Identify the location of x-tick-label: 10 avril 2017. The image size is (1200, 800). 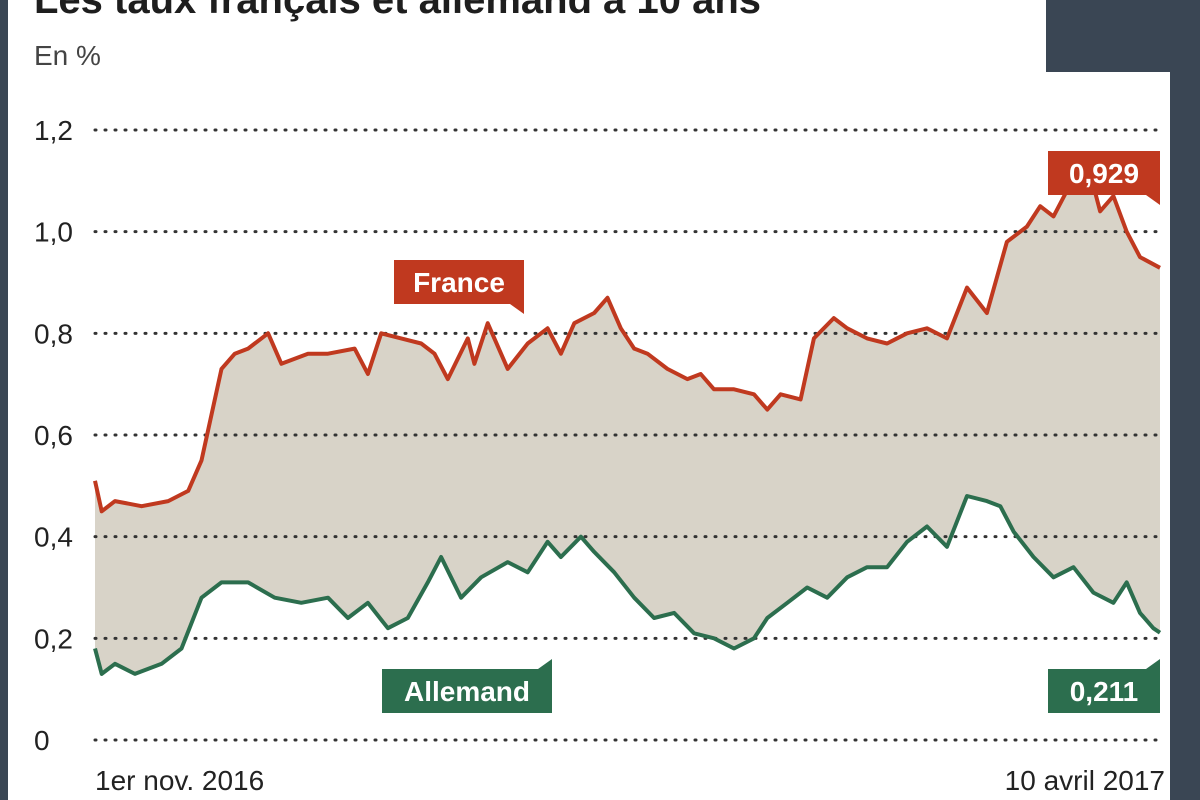
(1085, 780).